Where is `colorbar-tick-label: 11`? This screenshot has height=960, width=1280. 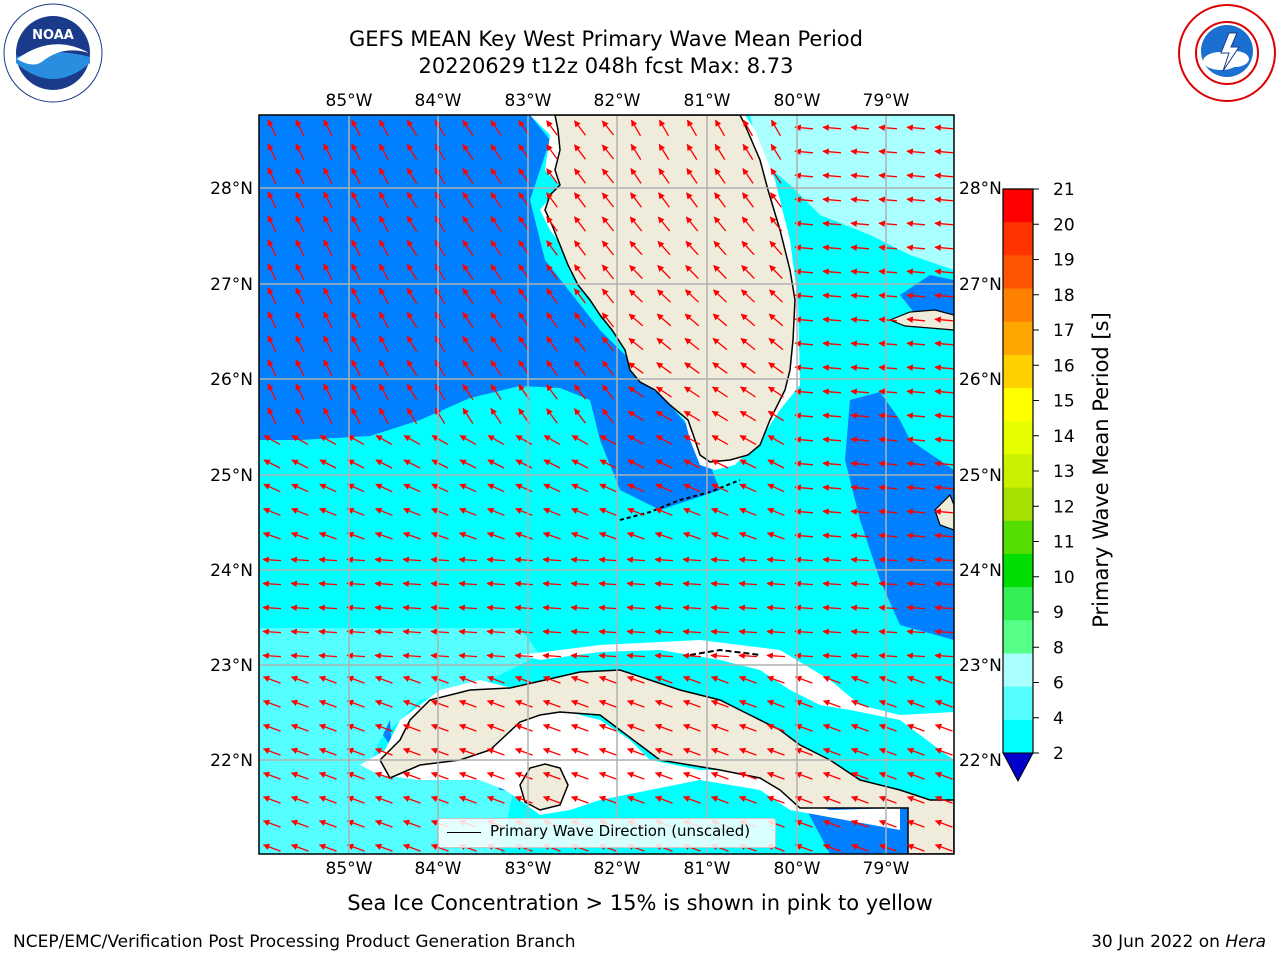 colorbar-tick-label: 11 is located at coordinates (1064, 543).